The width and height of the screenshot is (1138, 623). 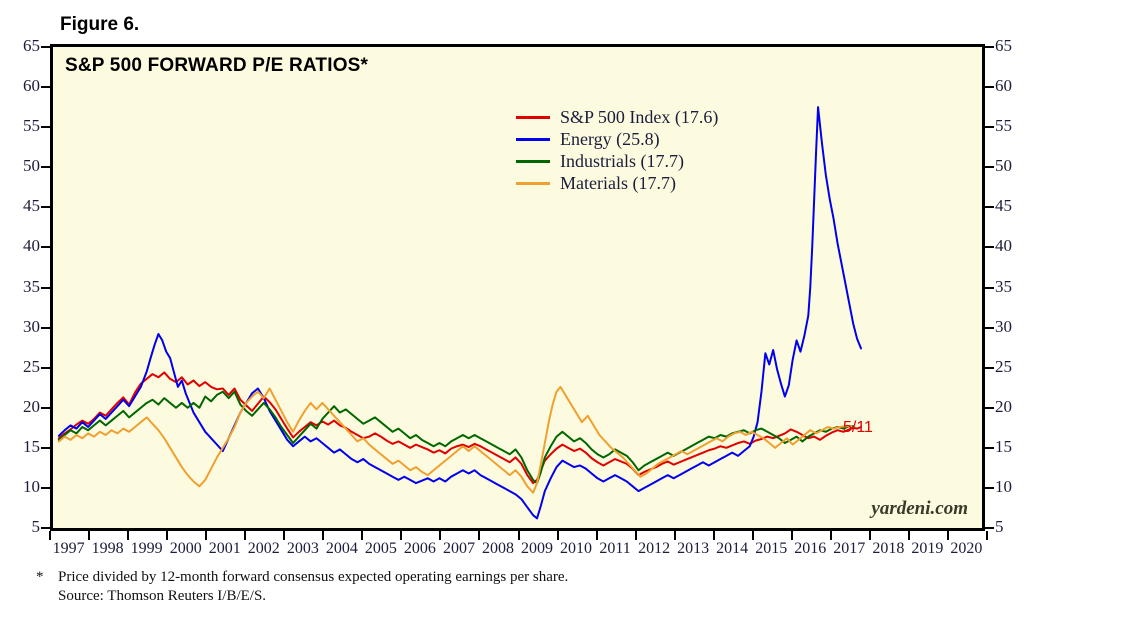 I want to click on y-axis-label-left: 40, so click(x=31, y=246).